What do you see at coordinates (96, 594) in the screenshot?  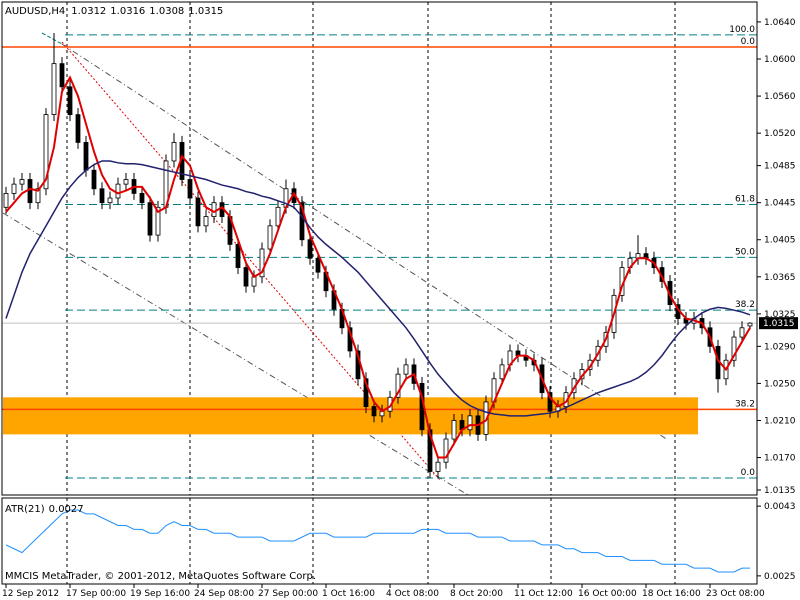 I see `x-tick-label: 17 Sep 00:00` at bounding box center [96, 594].